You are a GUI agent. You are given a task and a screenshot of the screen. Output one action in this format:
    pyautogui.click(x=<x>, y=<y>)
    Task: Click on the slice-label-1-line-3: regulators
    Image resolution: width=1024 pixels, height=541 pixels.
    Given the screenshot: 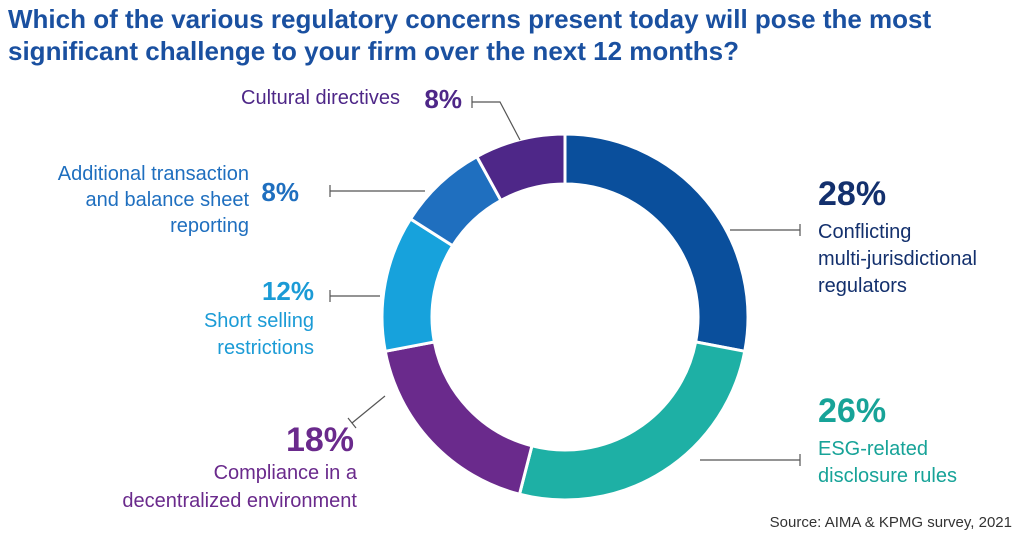 What is the action you would take?
    pyautogui.click(x=862, y=286)
    